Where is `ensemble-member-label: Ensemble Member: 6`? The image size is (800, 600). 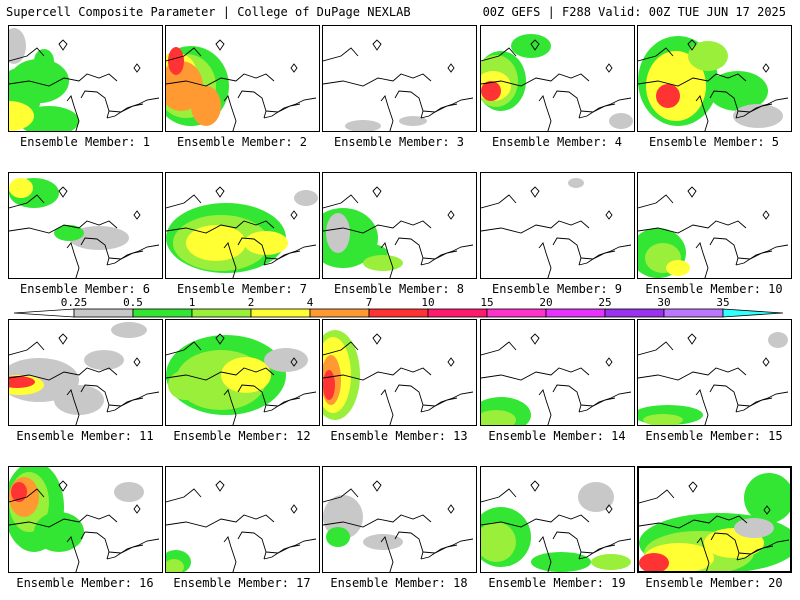 ensemble-member-label: Ensemble Member: 6 is located at coordinates (85, 289).